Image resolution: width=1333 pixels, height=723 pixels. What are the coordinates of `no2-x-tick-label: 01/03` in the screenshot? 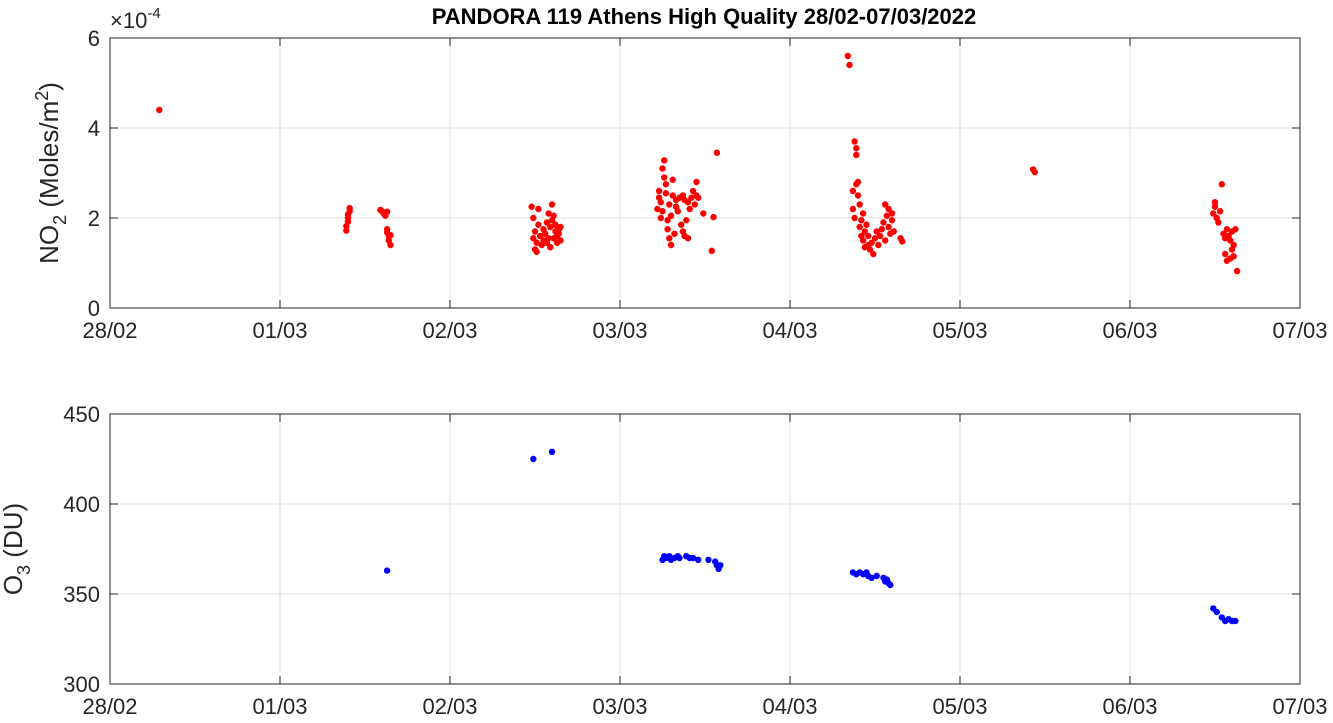 It's located at (279, 330).